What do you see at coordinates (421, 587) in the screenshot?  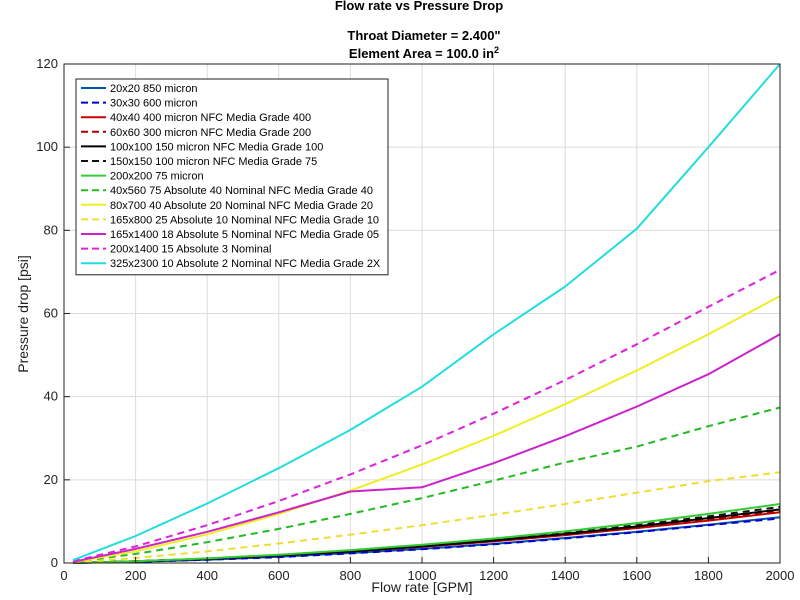 I see `x-axis-label: Flow rate [GPM]` at bounding box center [421, 587].